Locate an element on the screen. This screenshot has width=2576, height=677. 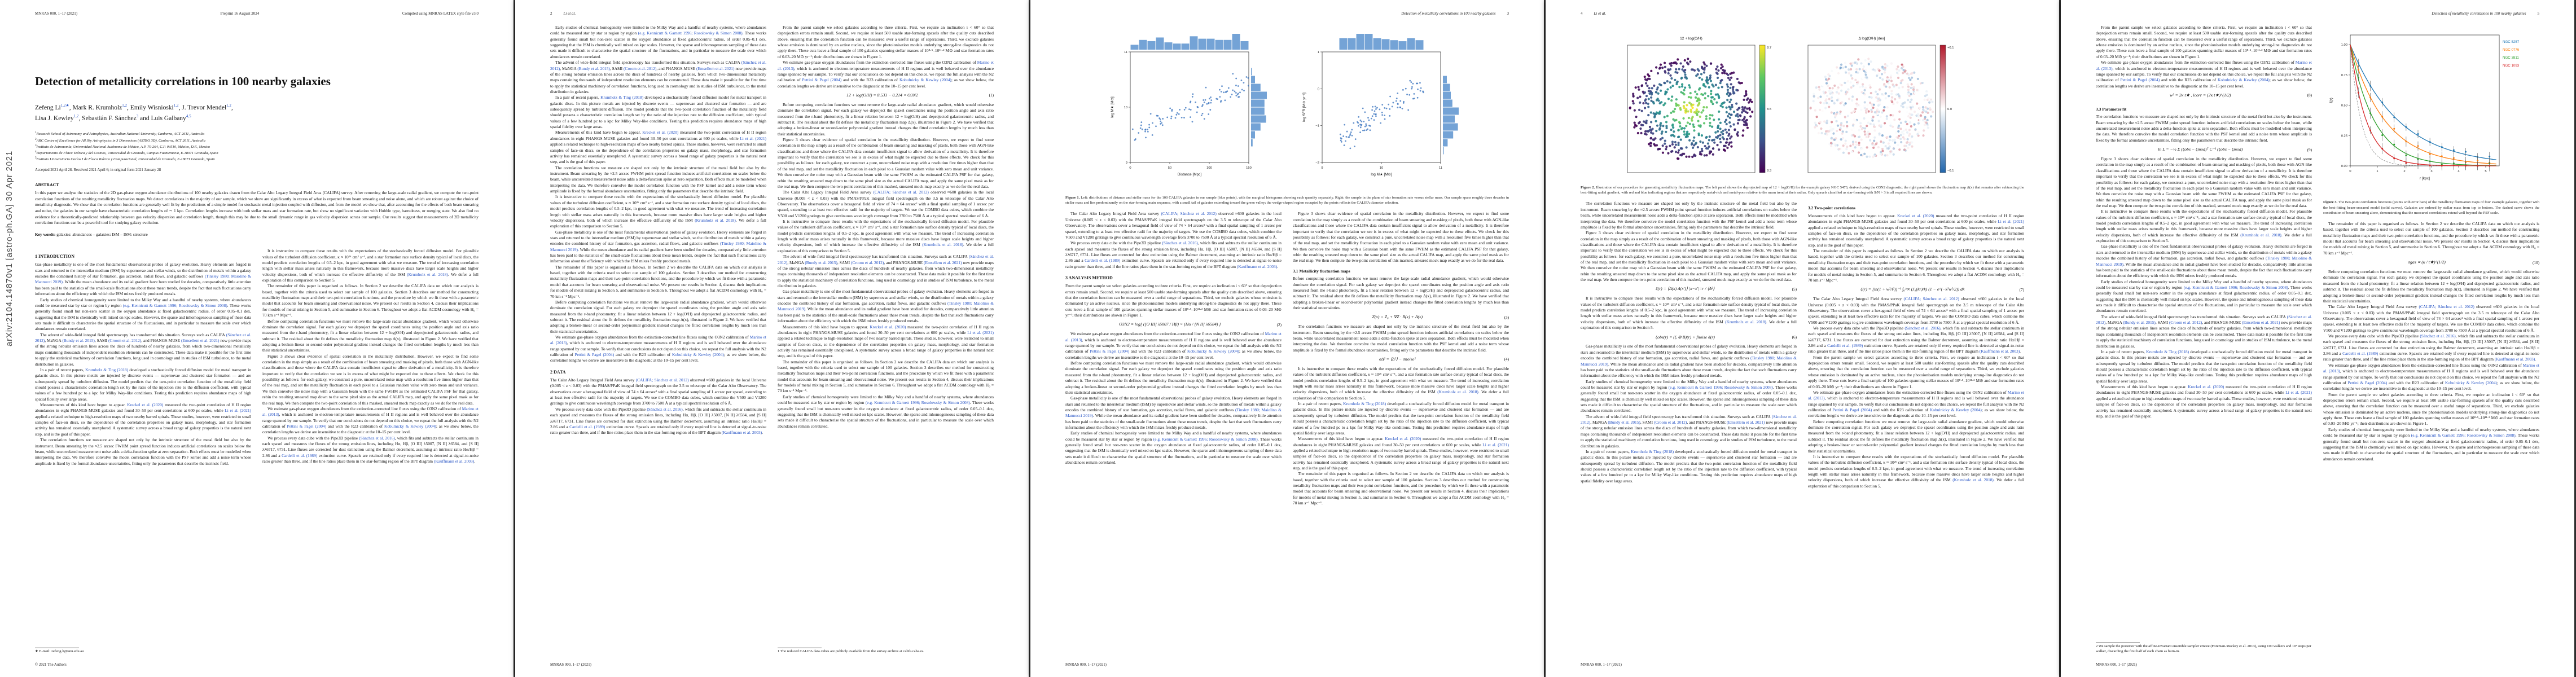
affiliation-marker: 1,2★ is located at coordinates (64, 106).